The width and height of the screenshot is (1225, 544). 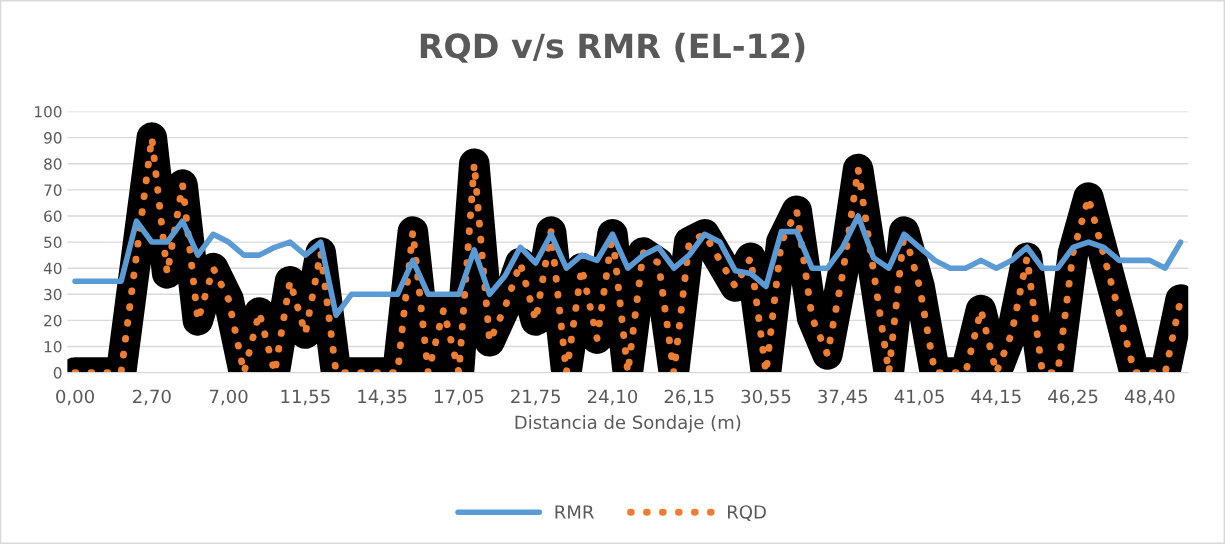 I want to click on x-tick-label: 14,35, so click(x=382, y=397).